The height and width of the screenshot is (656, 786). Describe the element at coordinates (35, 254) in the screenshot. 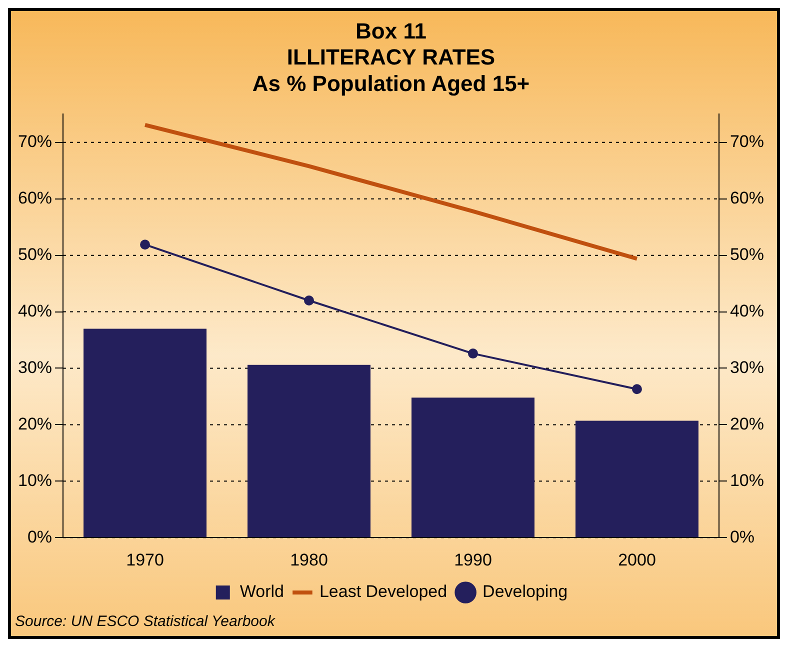

I see `y-tick-label: 50%` at that location.